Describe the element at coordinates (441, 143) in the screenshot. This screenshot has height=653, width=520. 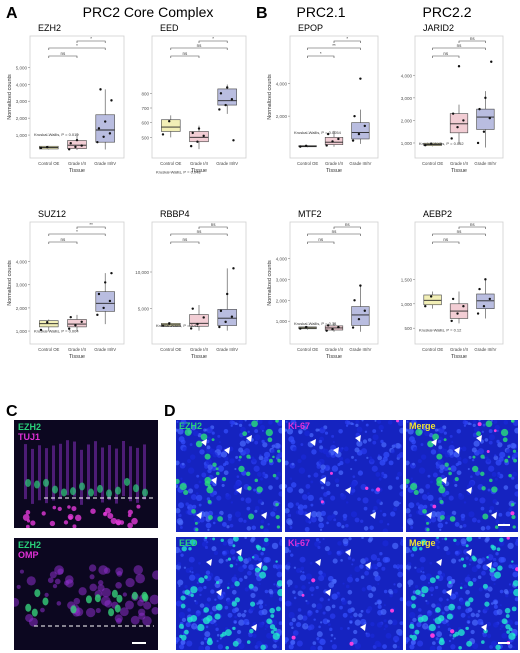
I see `stat-label: Kruskal-Wallis, P = 0.052` at that location.